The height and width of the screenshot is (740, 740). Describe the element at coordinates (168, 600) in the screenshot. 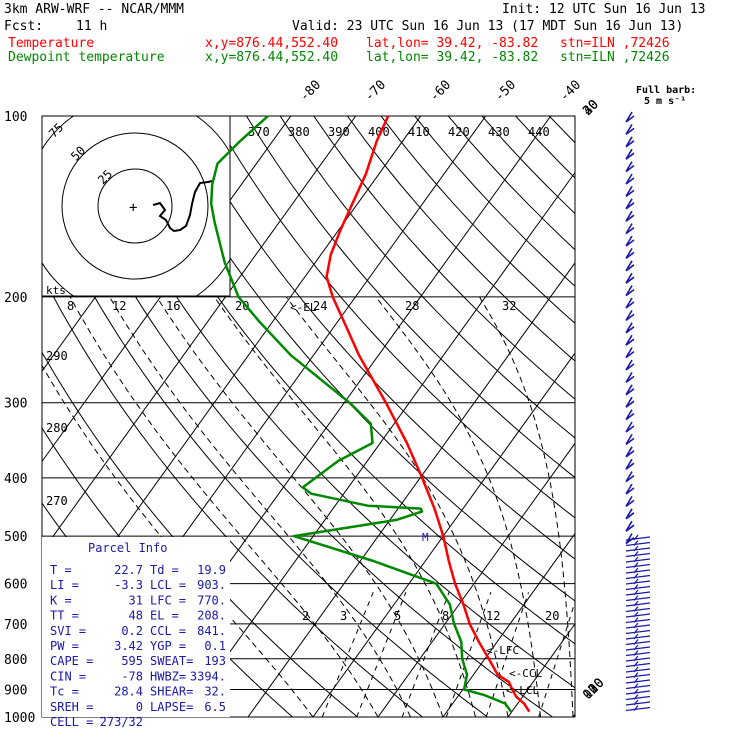

I see `parcel-row-label: LFC =` at that location.